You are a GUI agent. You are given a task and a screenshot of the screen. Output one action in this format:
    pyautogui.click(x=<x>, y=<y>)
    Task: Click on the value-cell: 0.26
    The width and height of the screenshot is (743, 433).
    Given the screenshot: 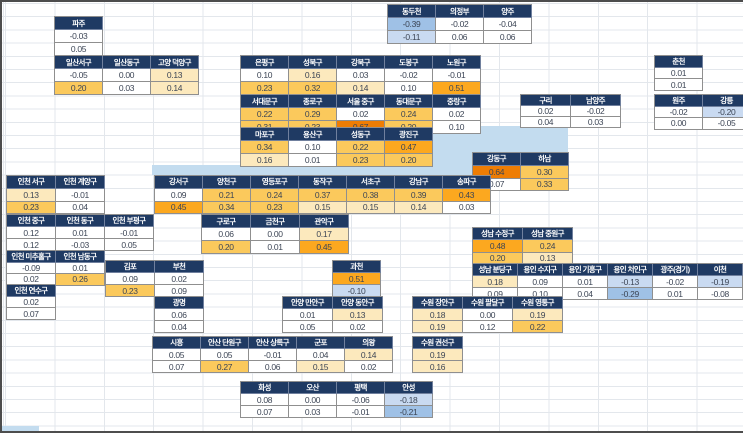 What is the action you would take?
    pyautogui.click(x=80, y=280)
    